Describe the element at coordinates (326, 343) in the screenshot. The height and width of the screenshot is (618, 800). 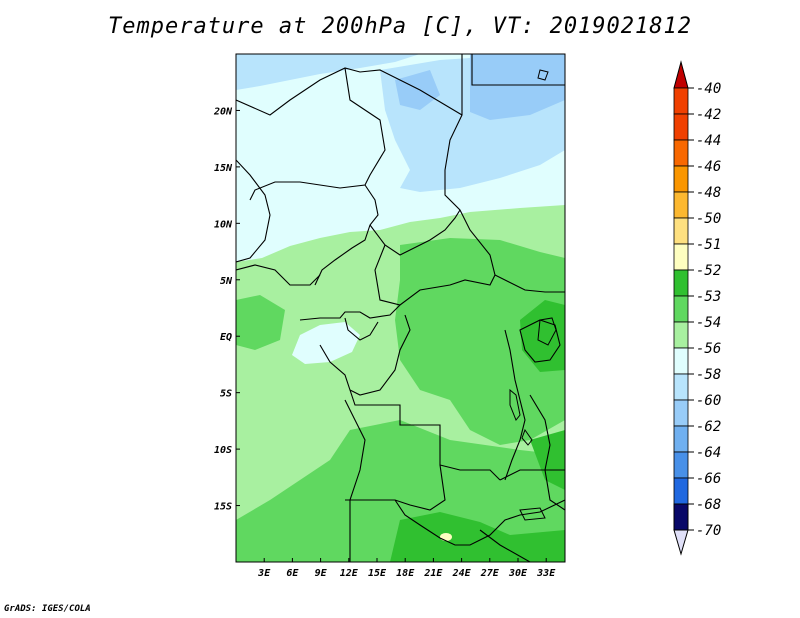
I see `field-band-56-patch` at that location.